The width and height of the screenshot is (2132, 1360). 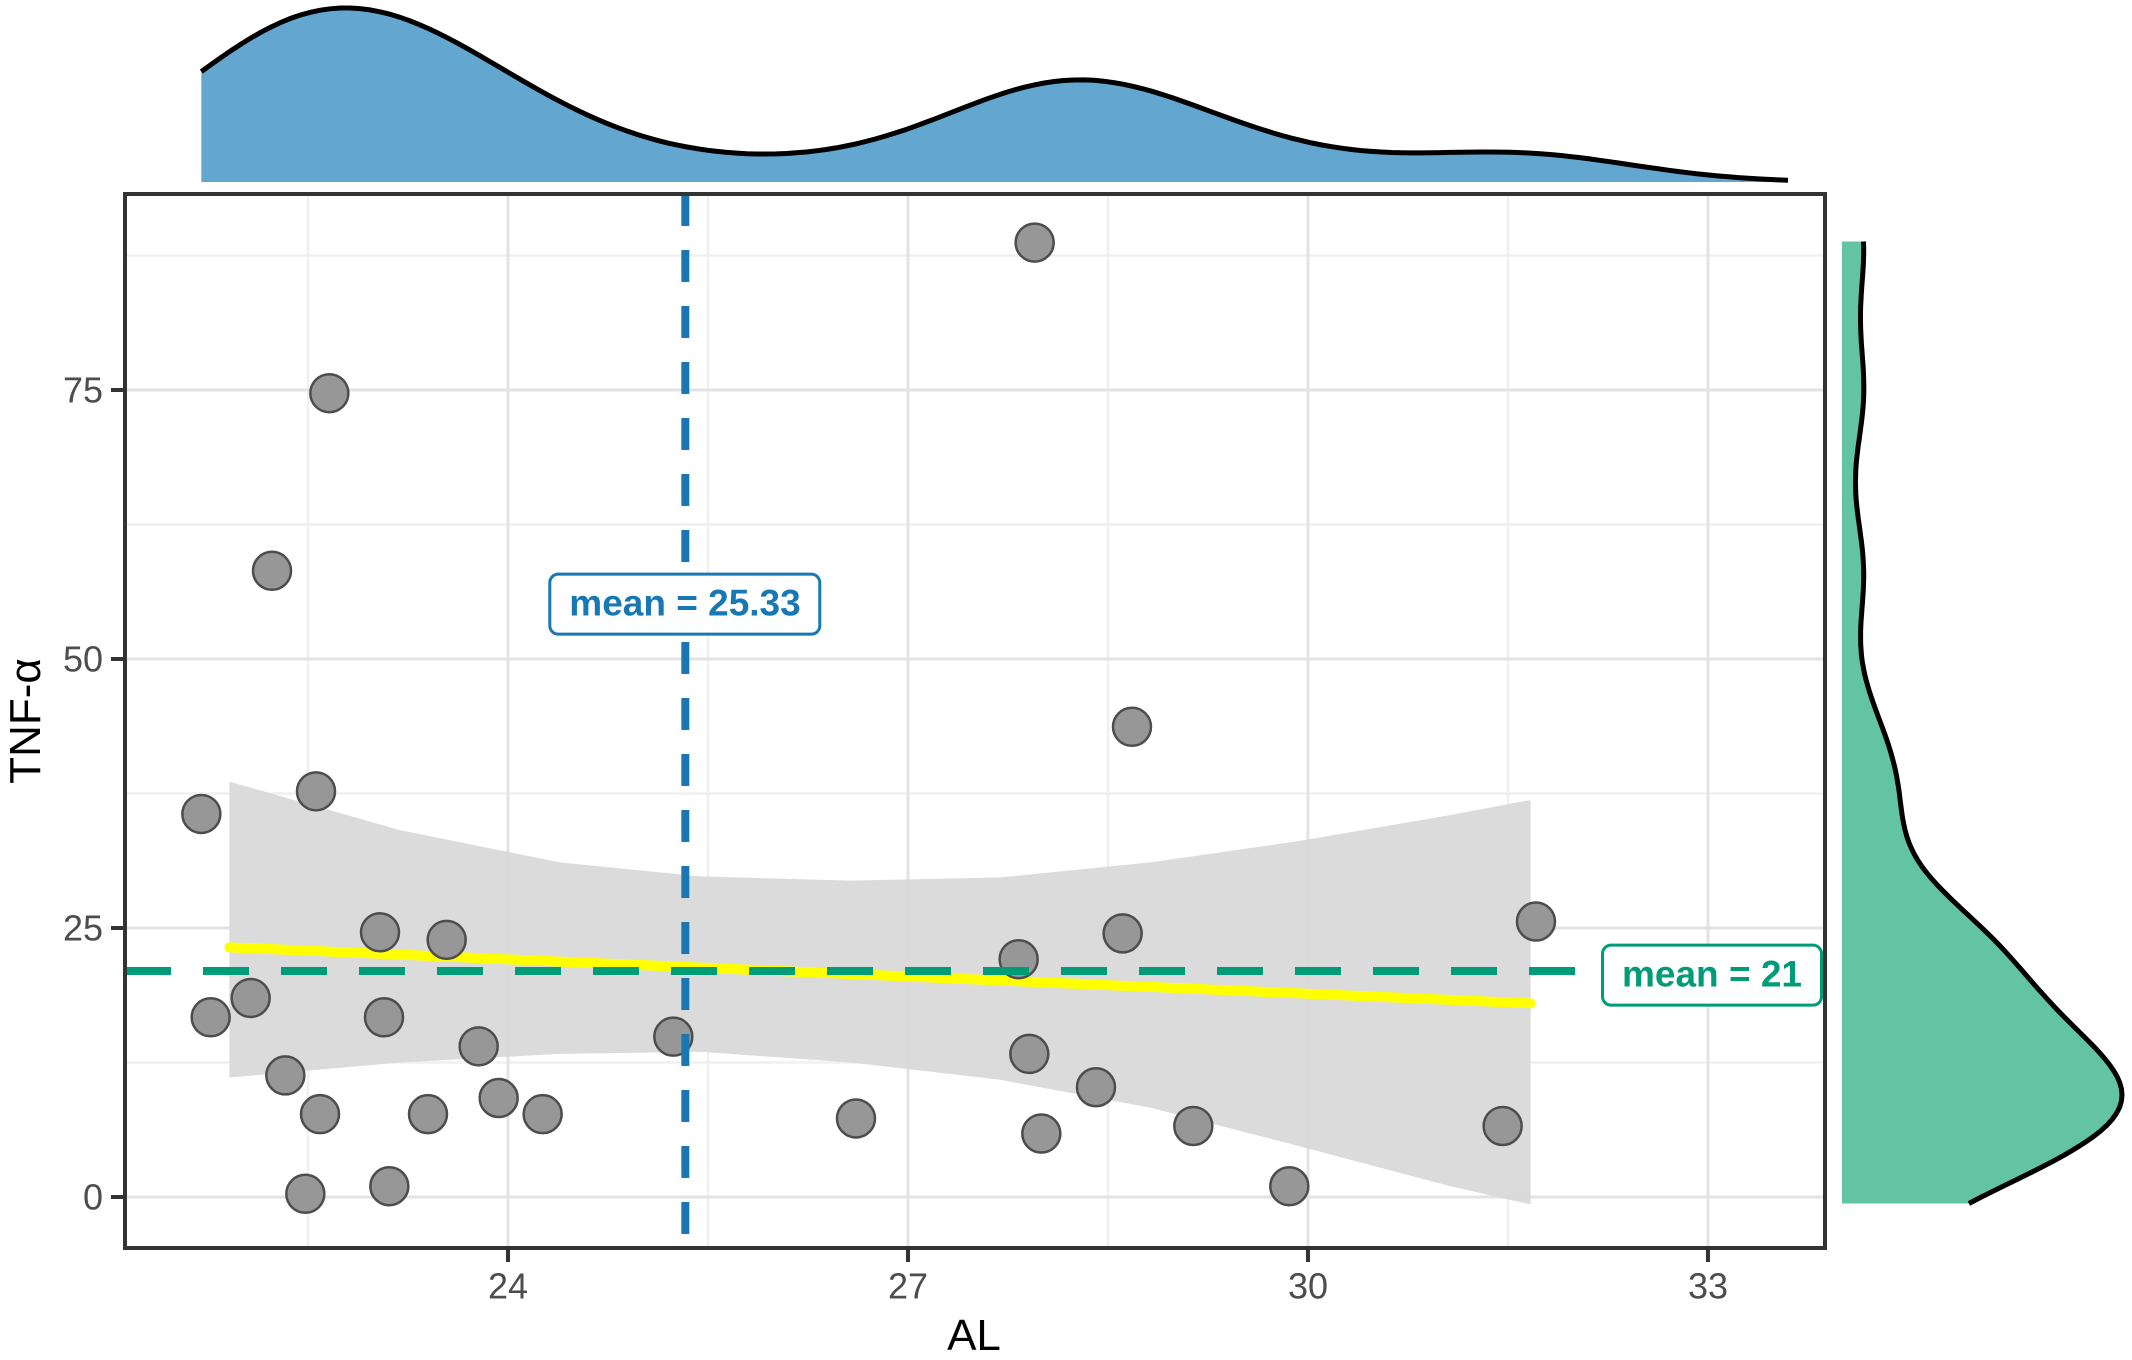 What do you see at coordinates (508, 1286) in the screenshot?
I see `x-tick-label: 24` at bounding box center [508, 1286].